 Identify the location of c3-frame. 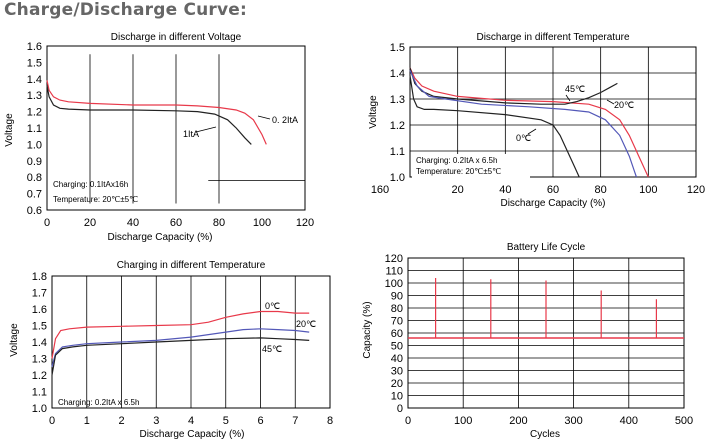
(191, 342).